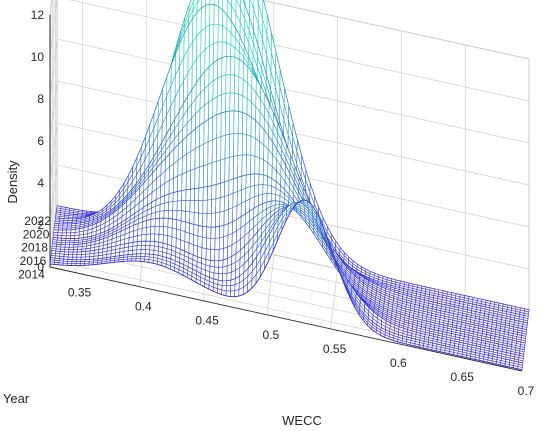 This screenshot has height=431, width=550. Describe the element at coordinates (80, 293) in the screenshot. I see `x-tick-label: 0.35` at that location.